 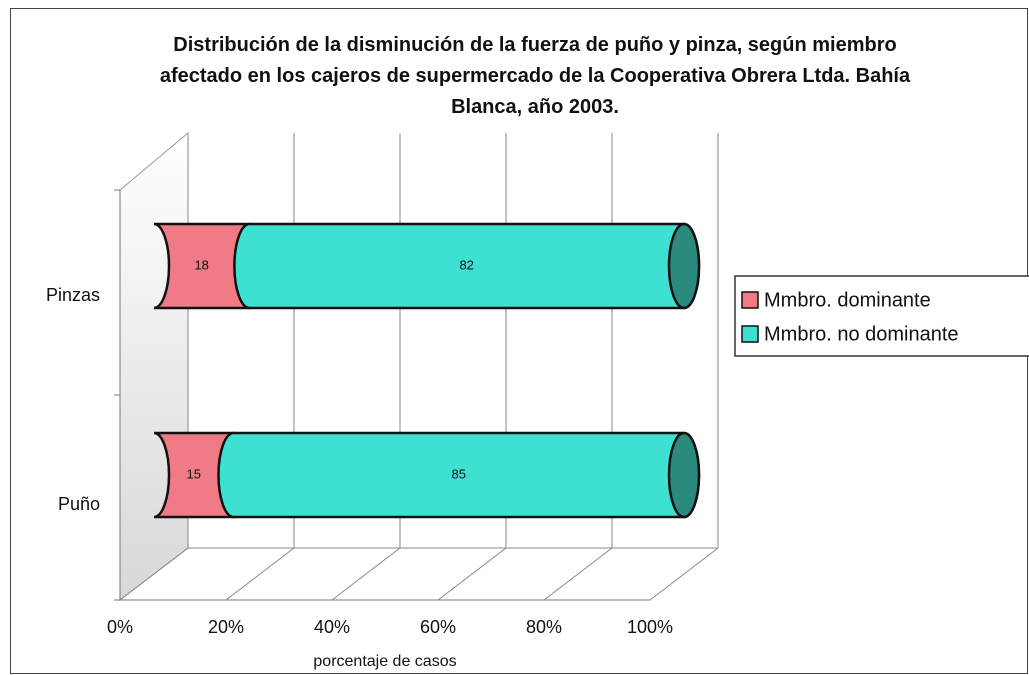 I want to click on legend-label: Mmbro. dominante, so click(x=847, y=300).